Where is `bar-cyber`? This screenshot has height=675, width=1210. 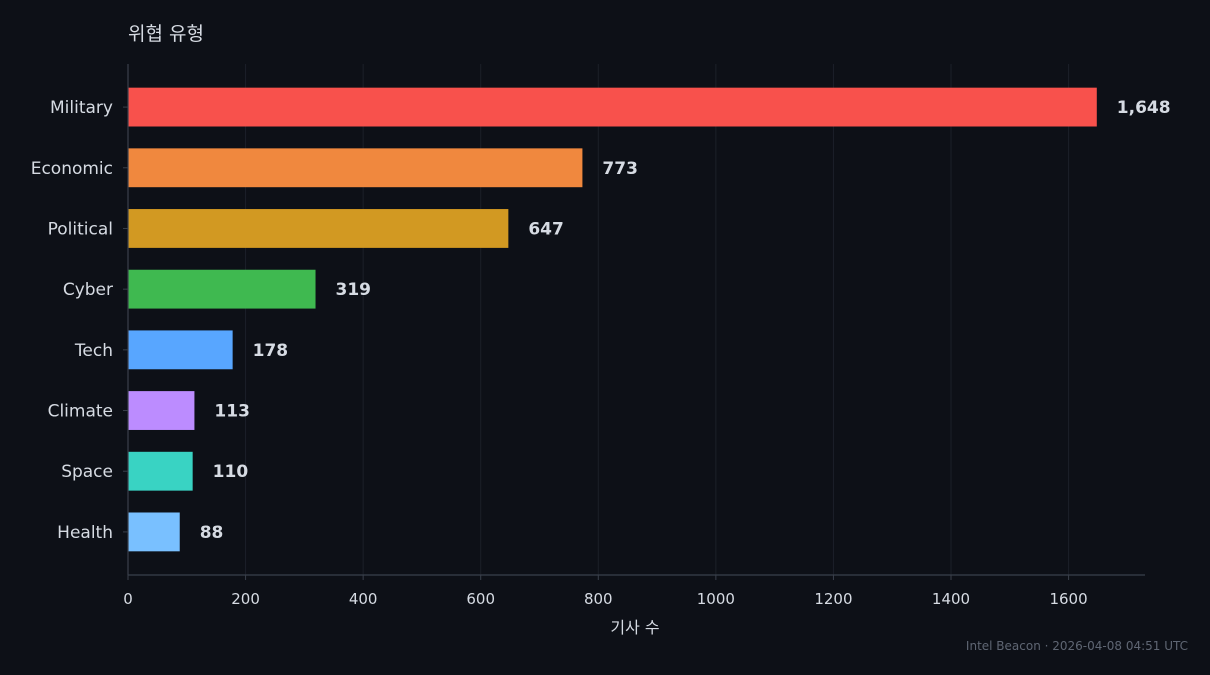 bar-cyber is located at coordinates (222, 289).